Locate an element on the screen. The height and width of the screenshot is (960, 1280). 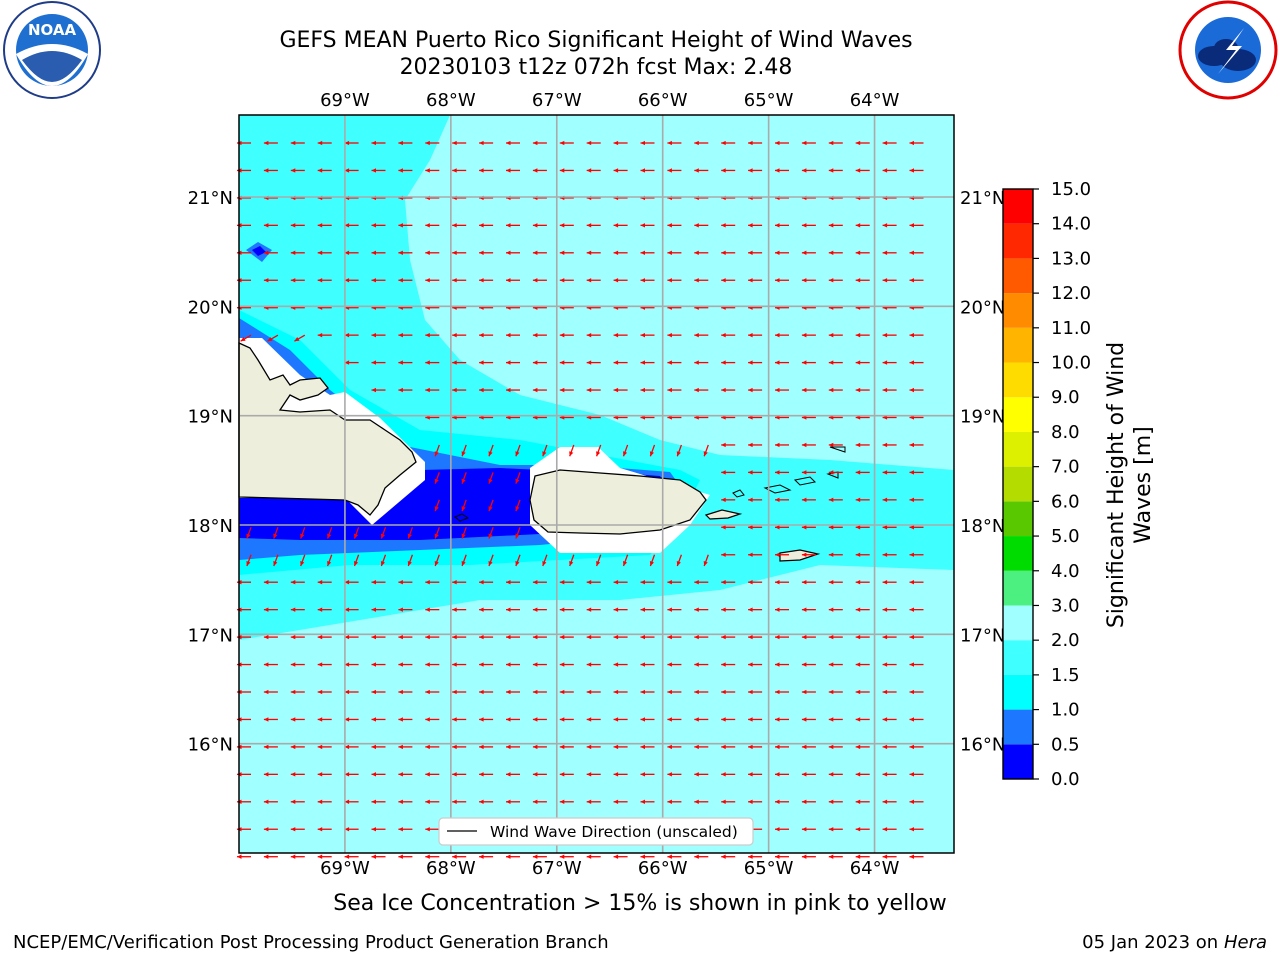
lon-label-top: 65°W is located at coordinates (769, 100).